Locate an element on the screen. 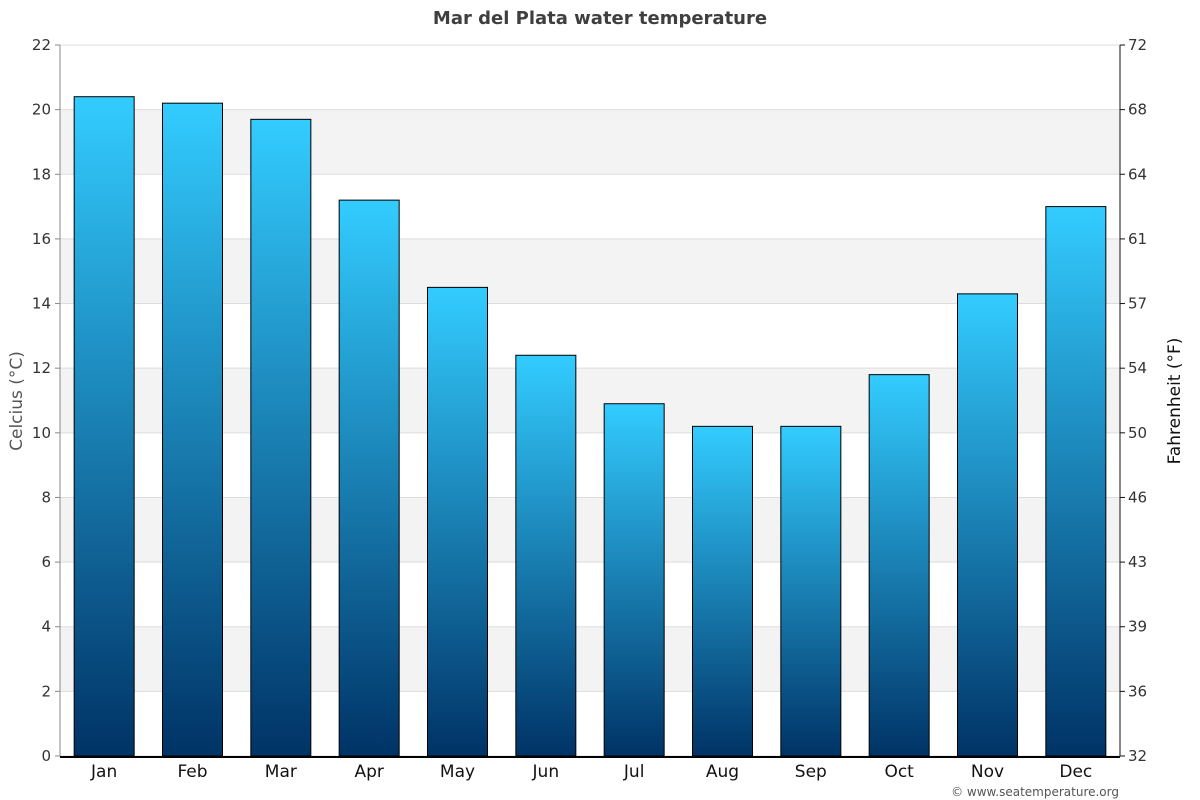 The image size is (1200, 800). y-tick-label-right: 36 is located at coordinates (1137, 691).